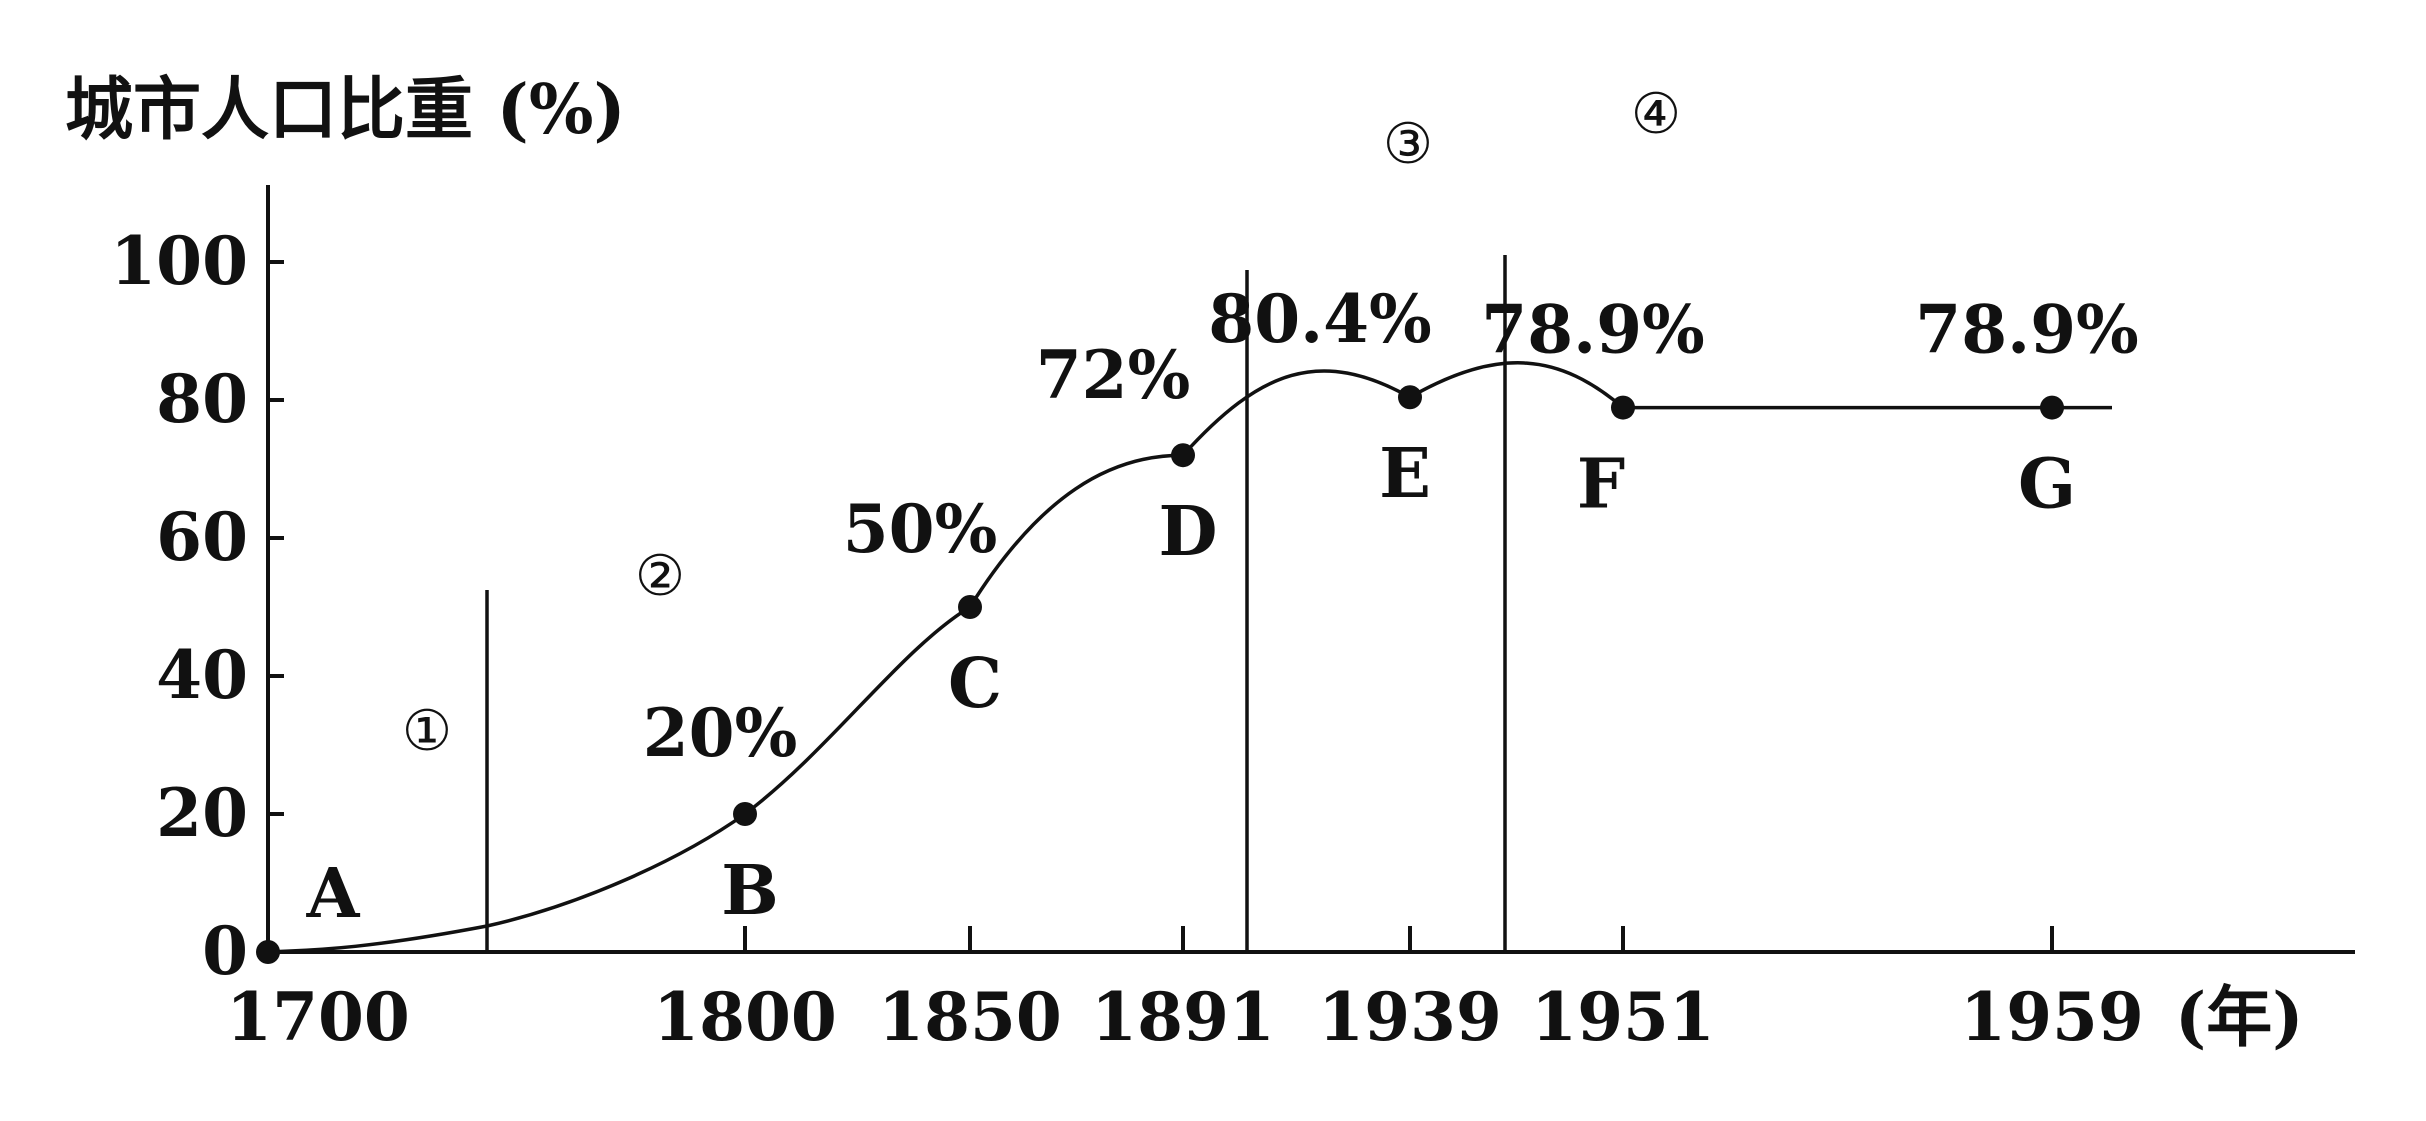 The height and width of the screenshot is (1121, 2426). I want to click on y-tick-label: 80, so click(202, 399).